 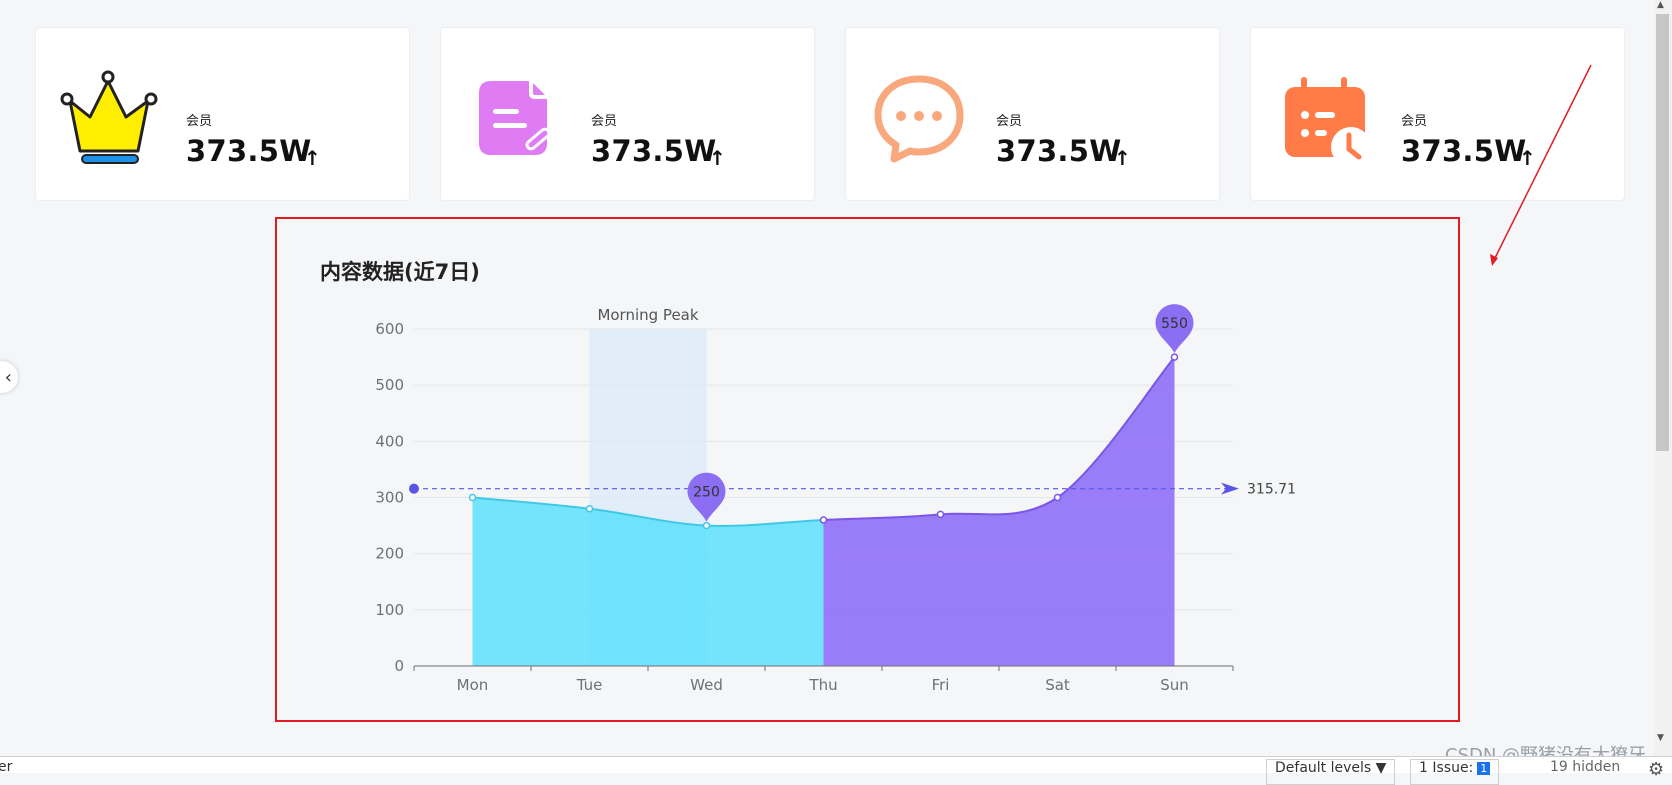 I want to click on calendar-clock-icon, so click(x=1328, y=122).